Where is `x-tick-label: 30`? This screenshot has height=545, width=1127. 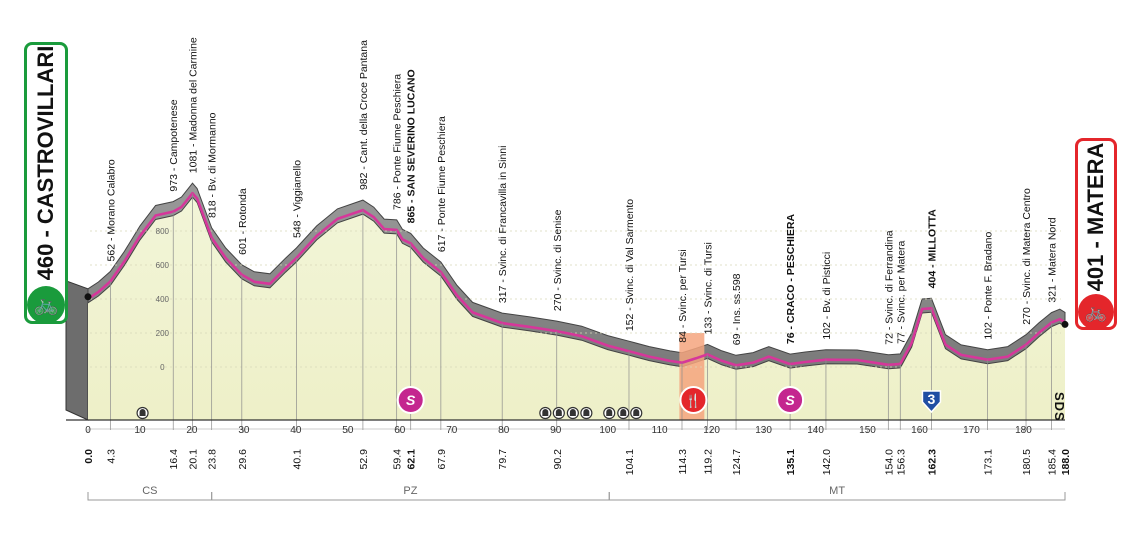 x-tick-label: 30 is located at coordinates (244, 430).